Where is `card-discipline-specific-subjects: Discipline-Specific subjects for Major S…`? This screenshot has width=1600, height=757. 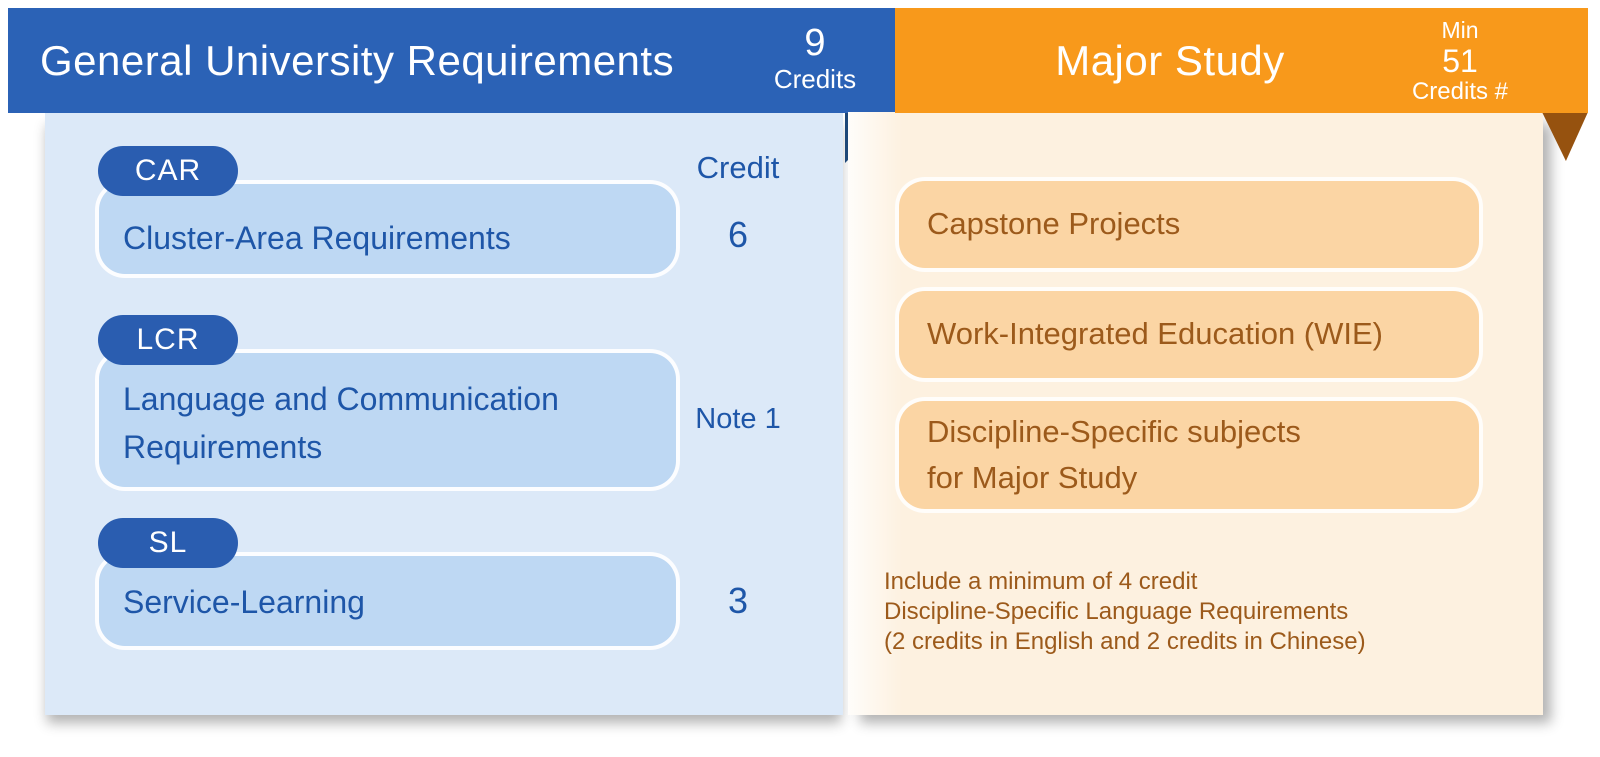 card-discipline-specific-subjects: Discipline-Specific subjects for Major S… is located at coordinates (1189, 455).